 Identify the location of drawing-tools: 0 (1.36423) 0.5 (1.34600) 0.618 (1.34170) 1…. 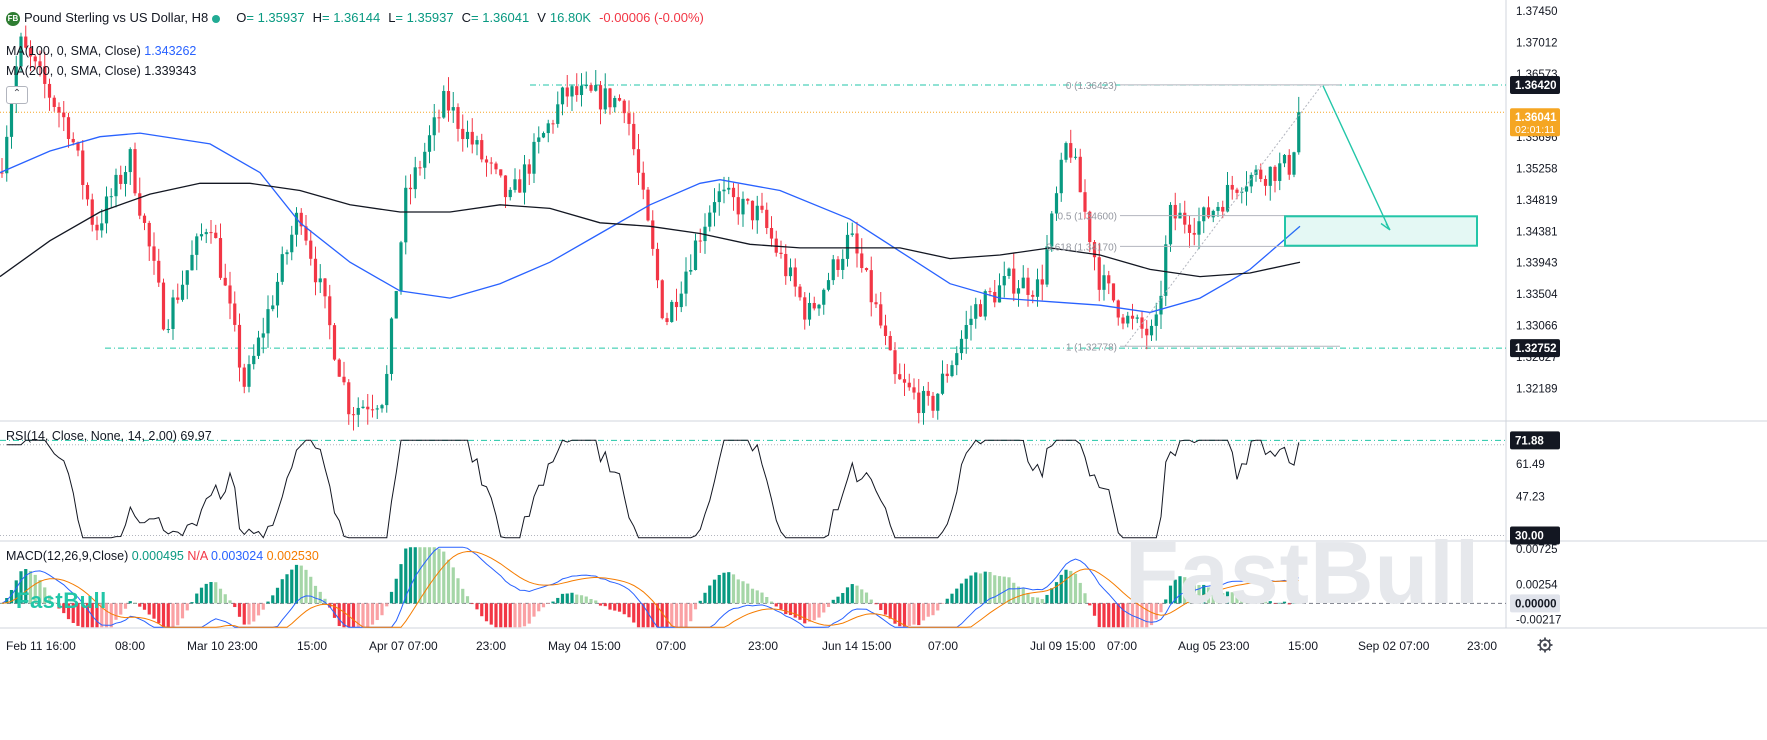
(1262, 217).